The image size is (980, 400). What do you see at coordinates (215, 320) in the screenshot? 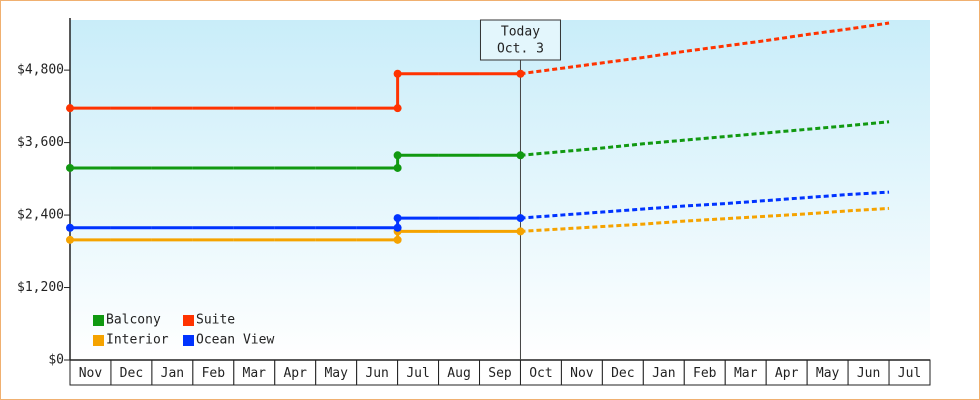
I see `legend-label: Suite` at bounding box center [215, 320].